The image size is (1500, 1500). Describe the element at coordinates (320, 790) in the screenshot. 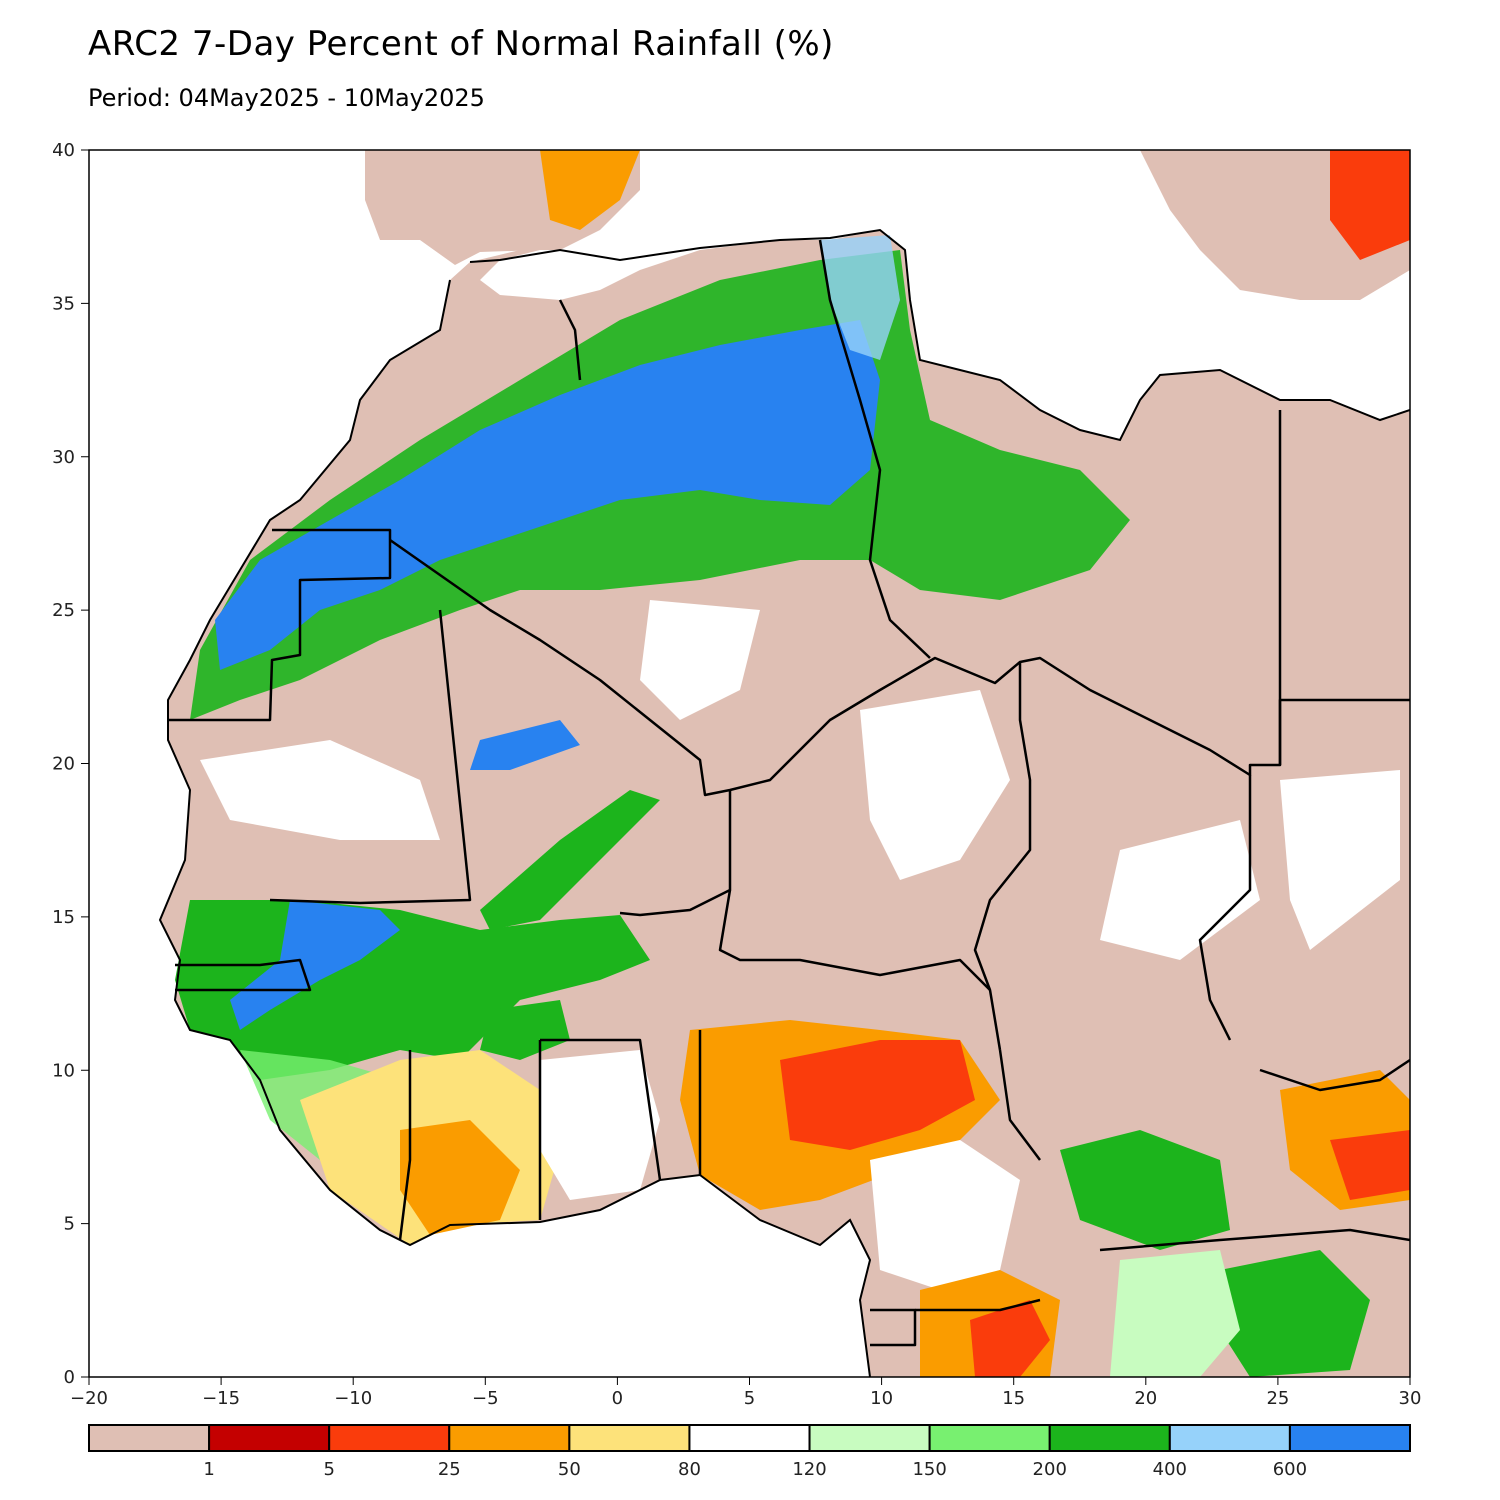

I see `white-patches-sahara-e` at that location.